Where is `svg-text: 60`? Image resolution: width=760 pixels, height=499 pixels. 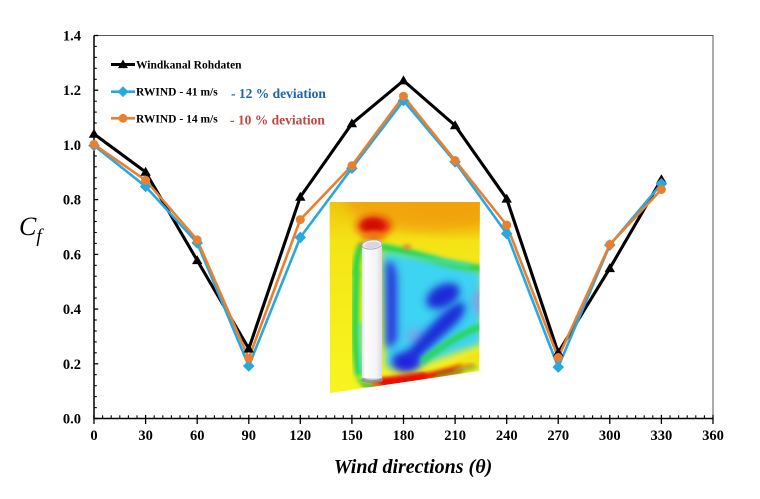
svg-text: 60 is located at coordinates (197, 436).